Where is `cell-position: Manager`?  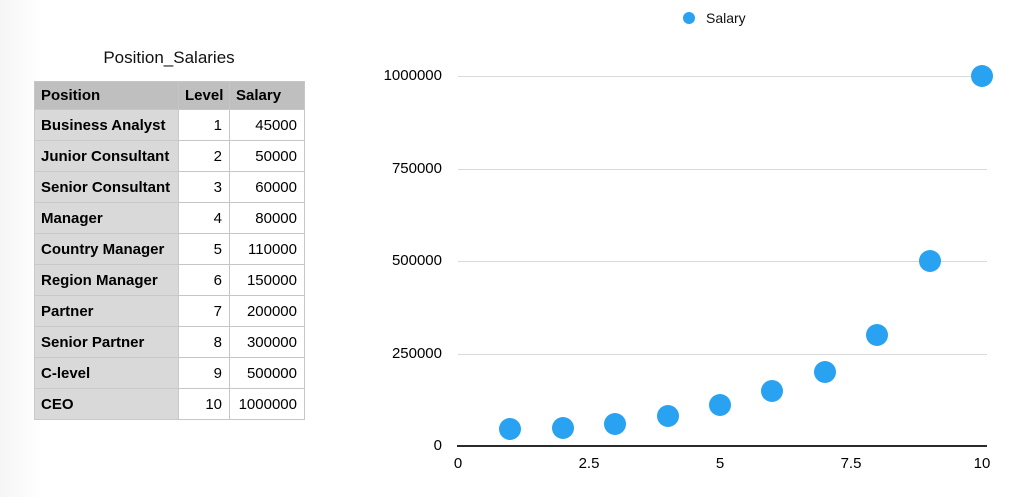
cell-position: Manager is located at coordinates (106, 218).